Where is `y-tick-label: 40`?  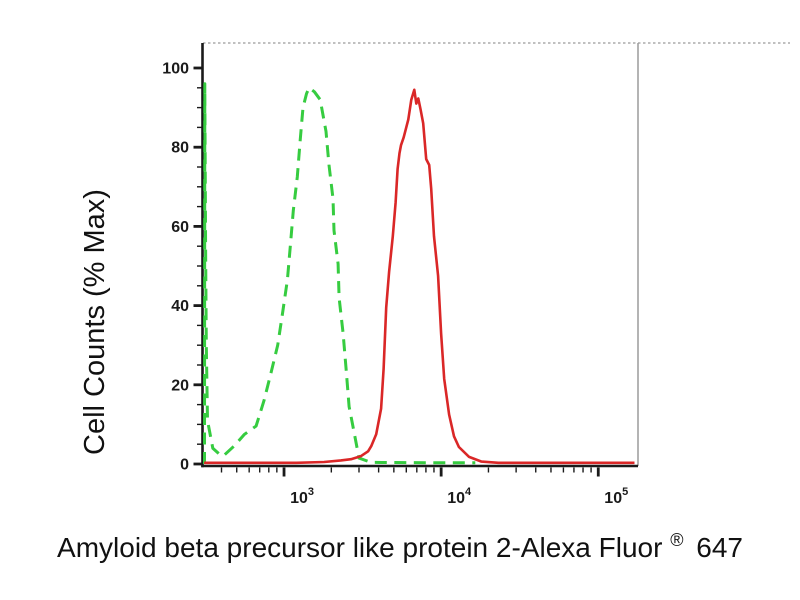
y-tick-label: 40 is located at coordinates (180, 306).